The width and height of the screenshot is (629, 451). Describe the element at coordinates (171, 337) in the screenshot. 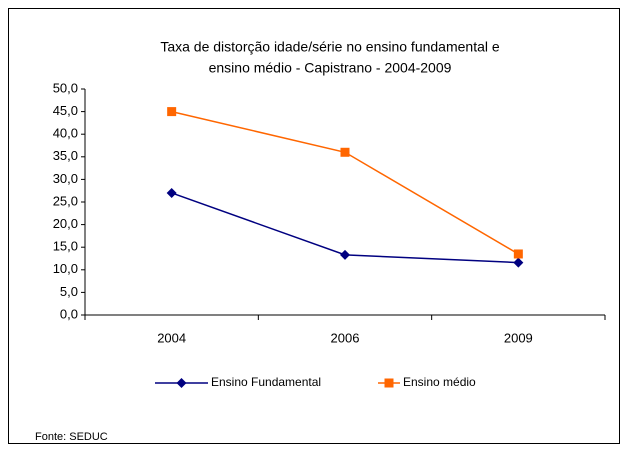

I see `x-tick-label: 2004` at that location.